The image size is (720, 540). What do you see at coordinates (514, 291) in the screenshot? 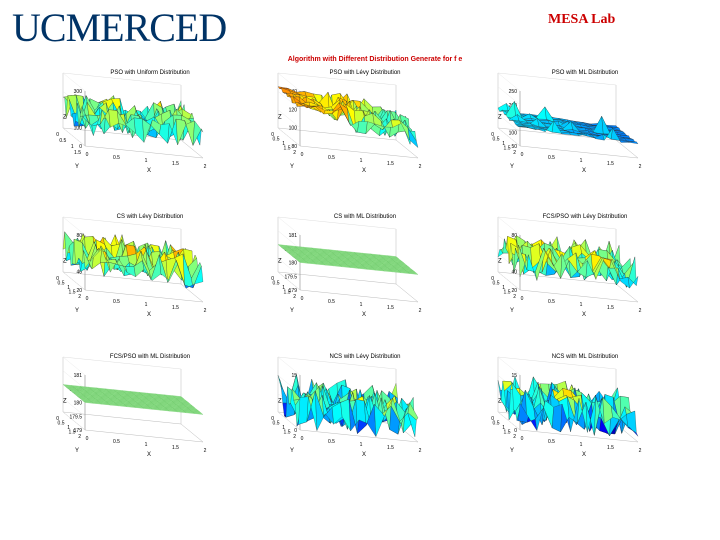
I see `z-tick-label: 20` at bounding box center [514, 291].